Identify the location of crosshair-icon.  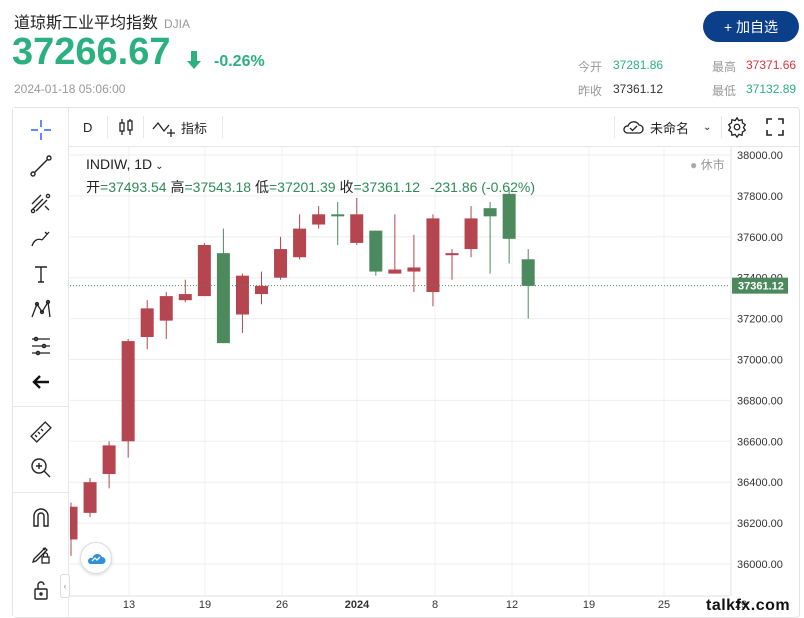
(41, 130).